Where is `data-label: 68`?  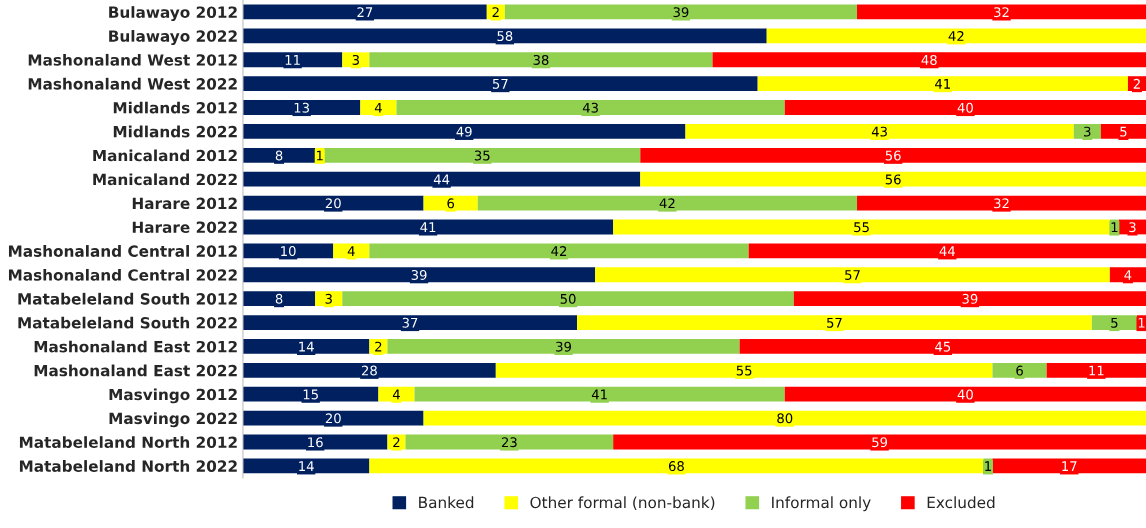
data-label: 68 is located at coordinates (676, 466).